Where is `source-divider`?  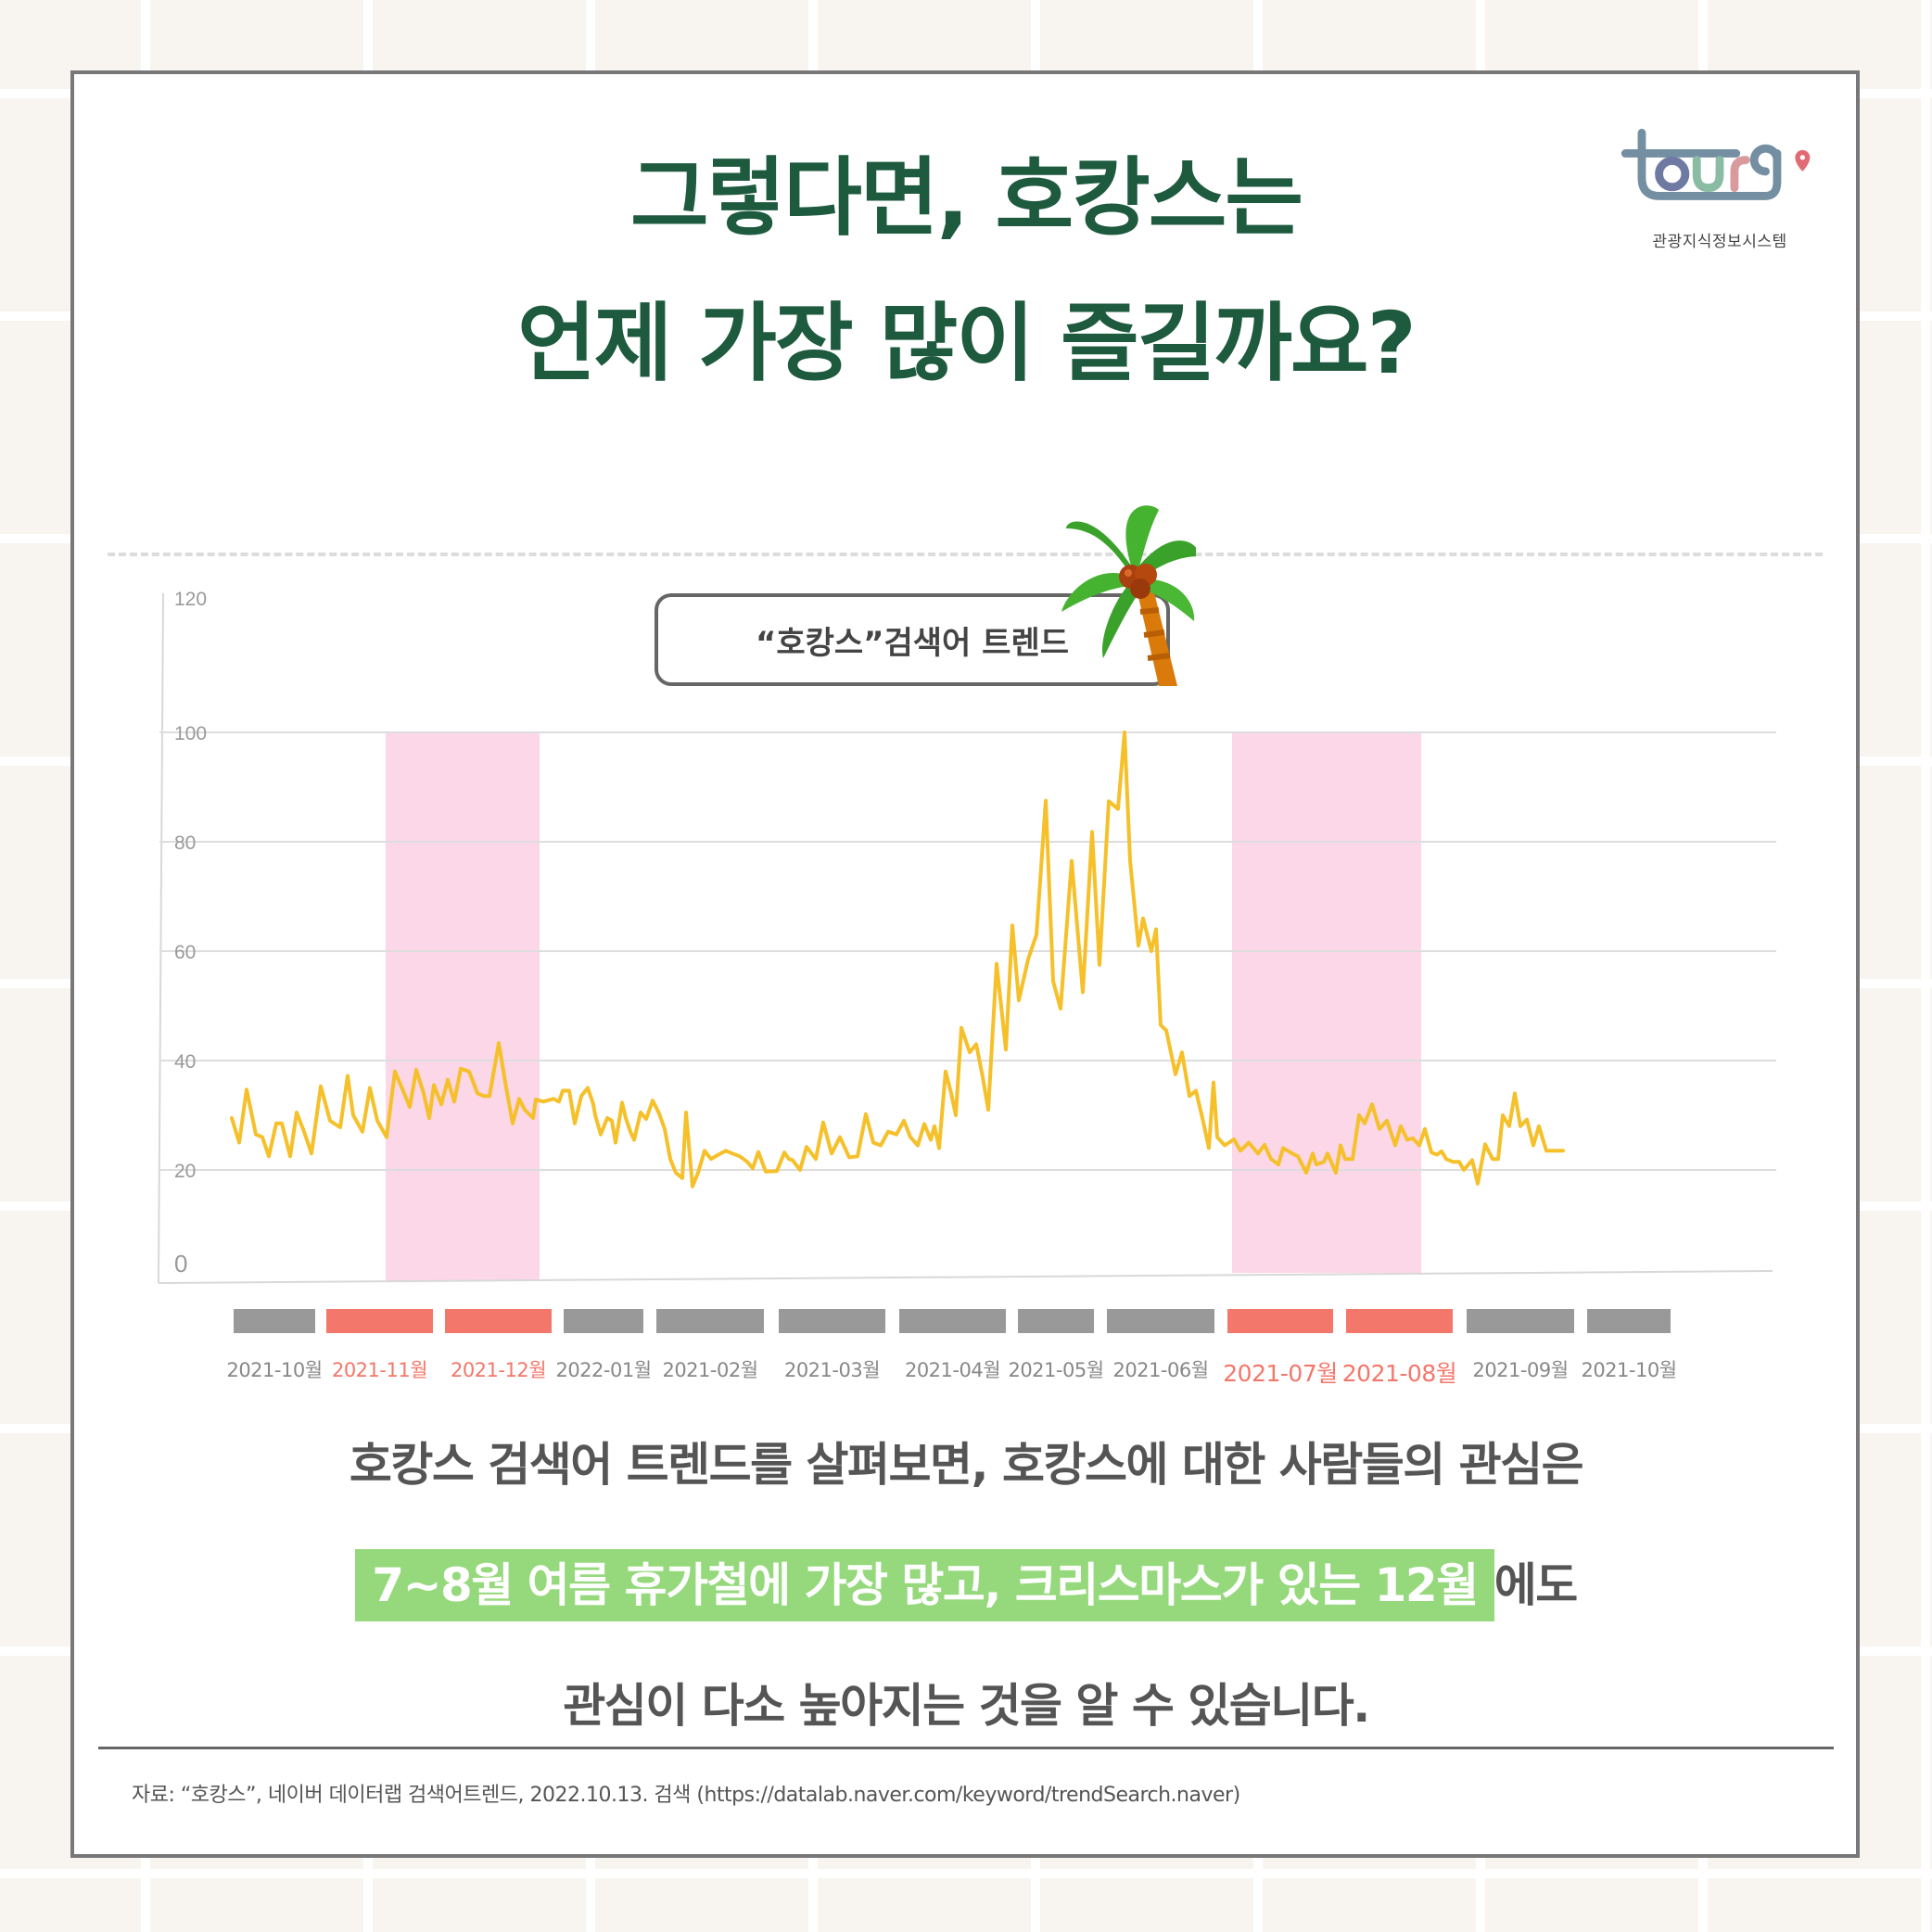 source-divider is located at coordinates (966, 1748).